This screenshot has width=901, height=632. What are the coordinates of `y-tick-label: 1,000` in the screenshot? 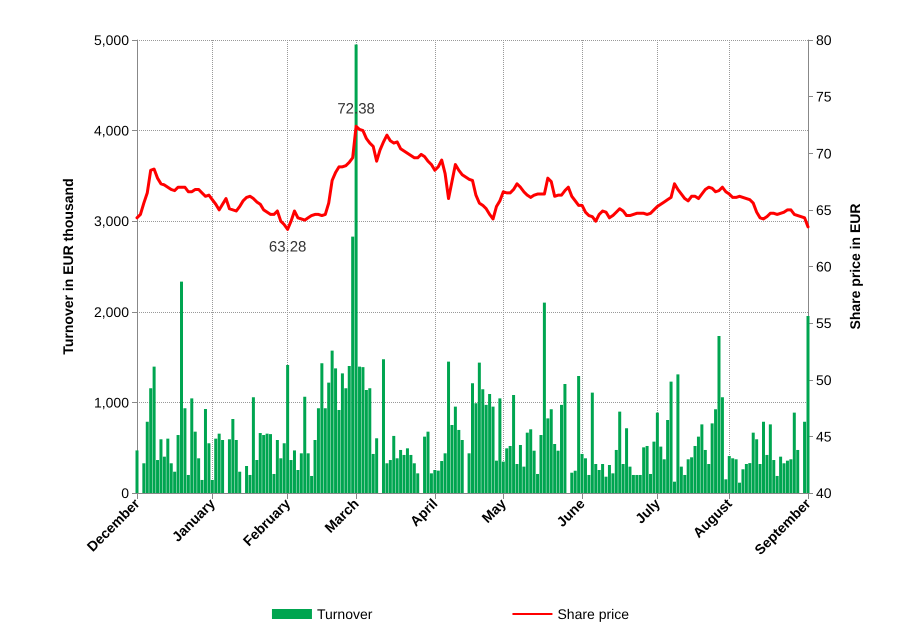 It's located at (112, 402).